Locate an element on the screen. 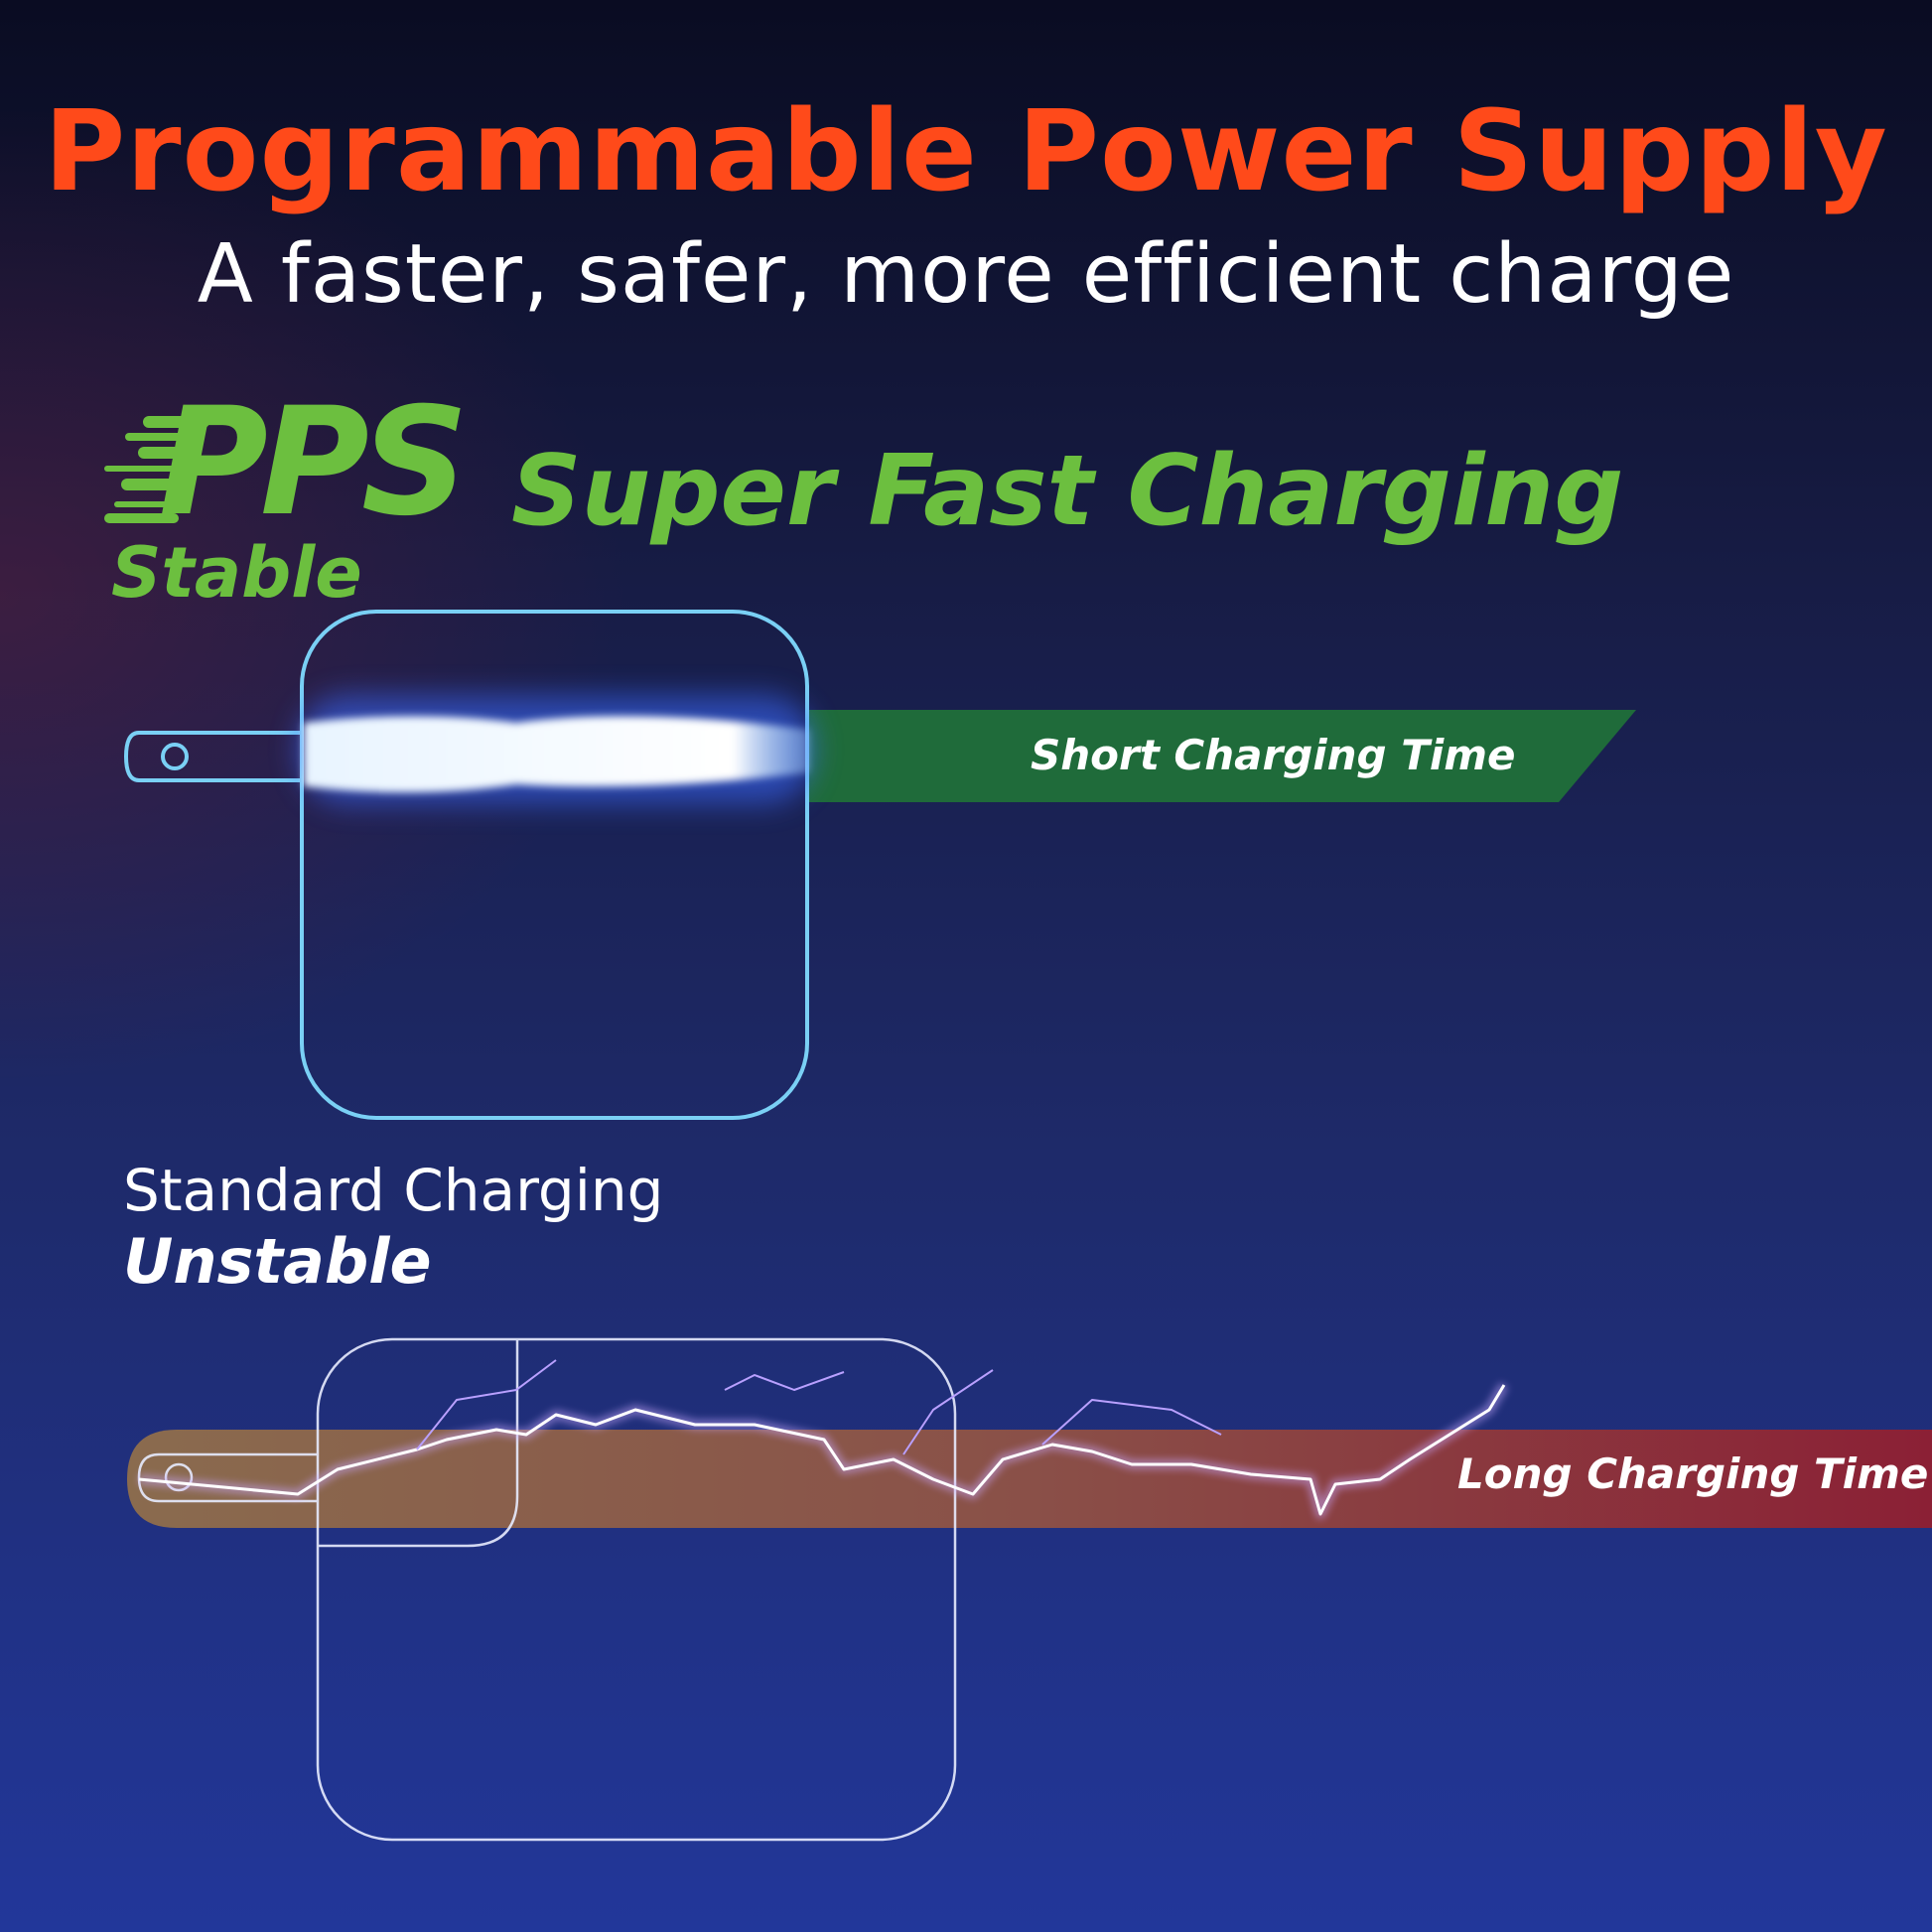  page-subtitle: A faster, safer, more efficient charge is located at coordinates (966, 274).